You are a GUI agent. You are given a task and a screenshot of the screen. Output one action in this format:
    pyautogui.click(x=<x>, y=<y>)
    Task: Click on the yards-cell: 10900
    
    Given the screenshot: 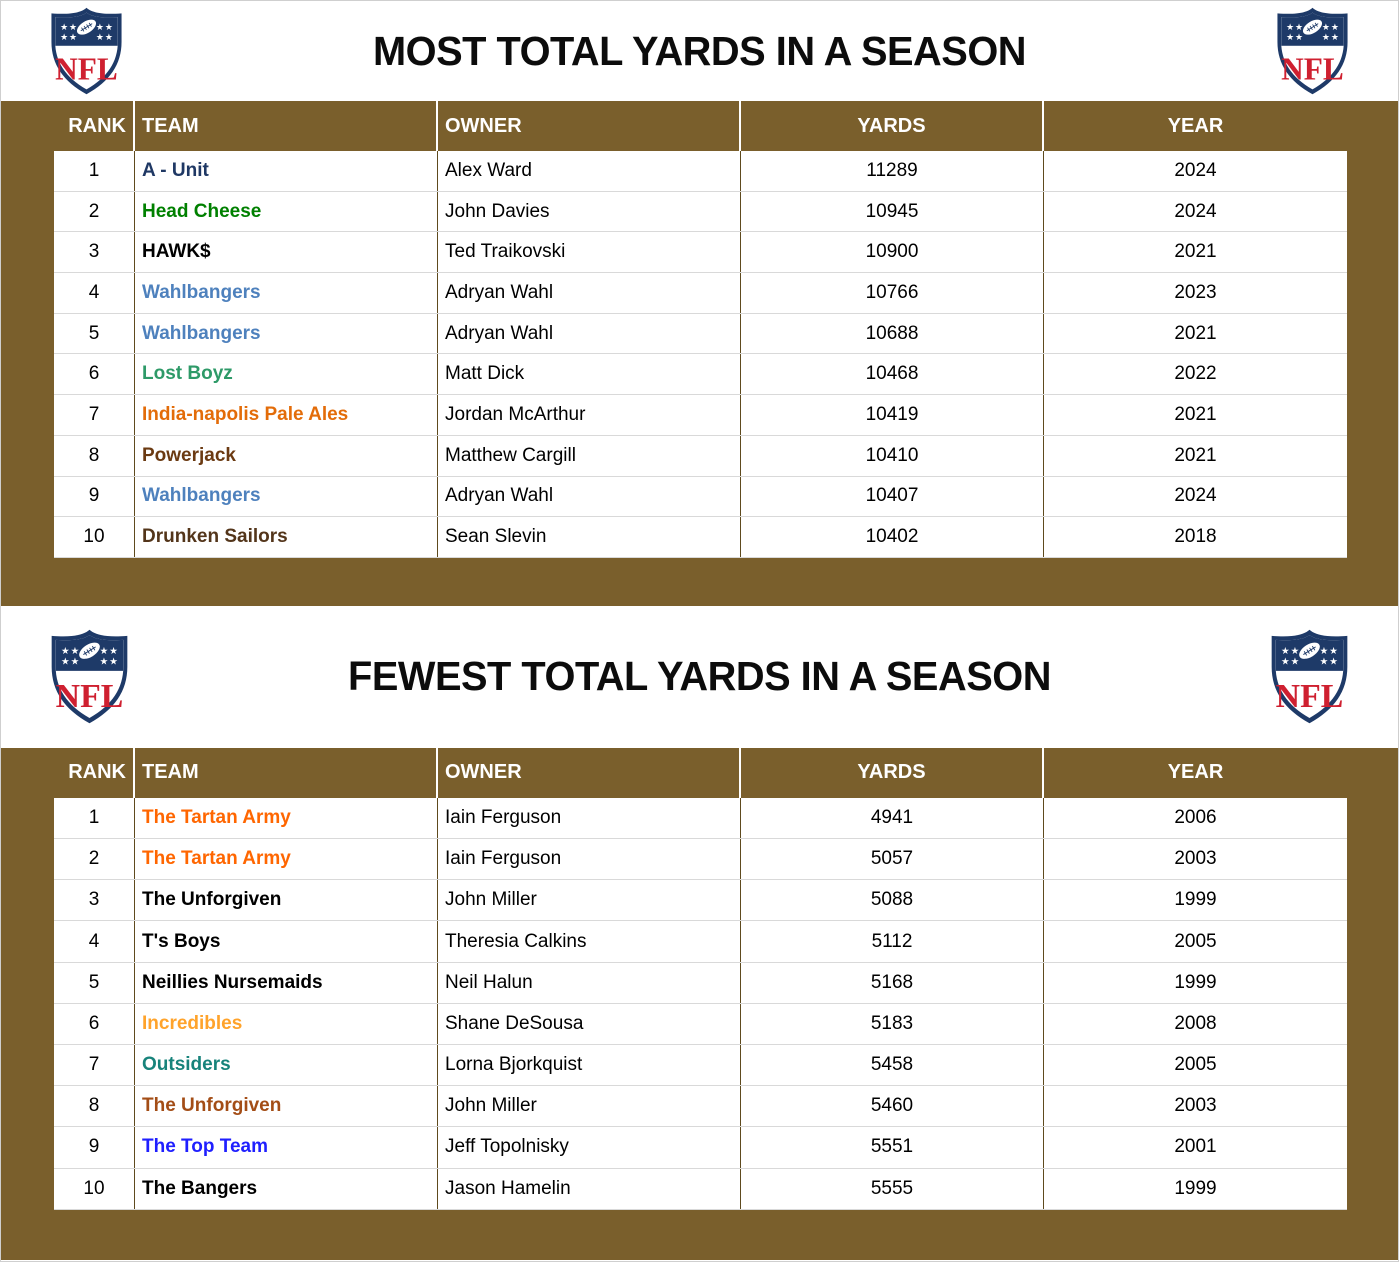 What is the action you would take?
    pyautogui.click(x=892, y=252)
    